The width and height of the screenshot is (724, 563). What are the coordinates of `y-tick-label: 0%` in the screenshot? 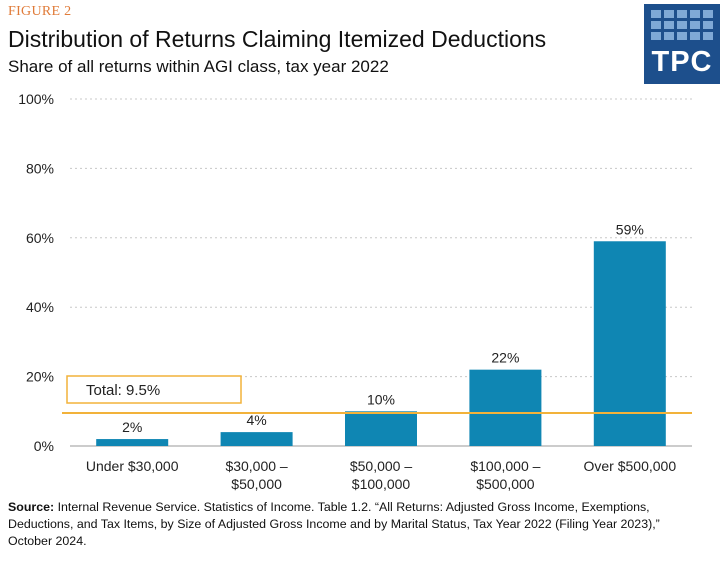 It's located at (44, 446).